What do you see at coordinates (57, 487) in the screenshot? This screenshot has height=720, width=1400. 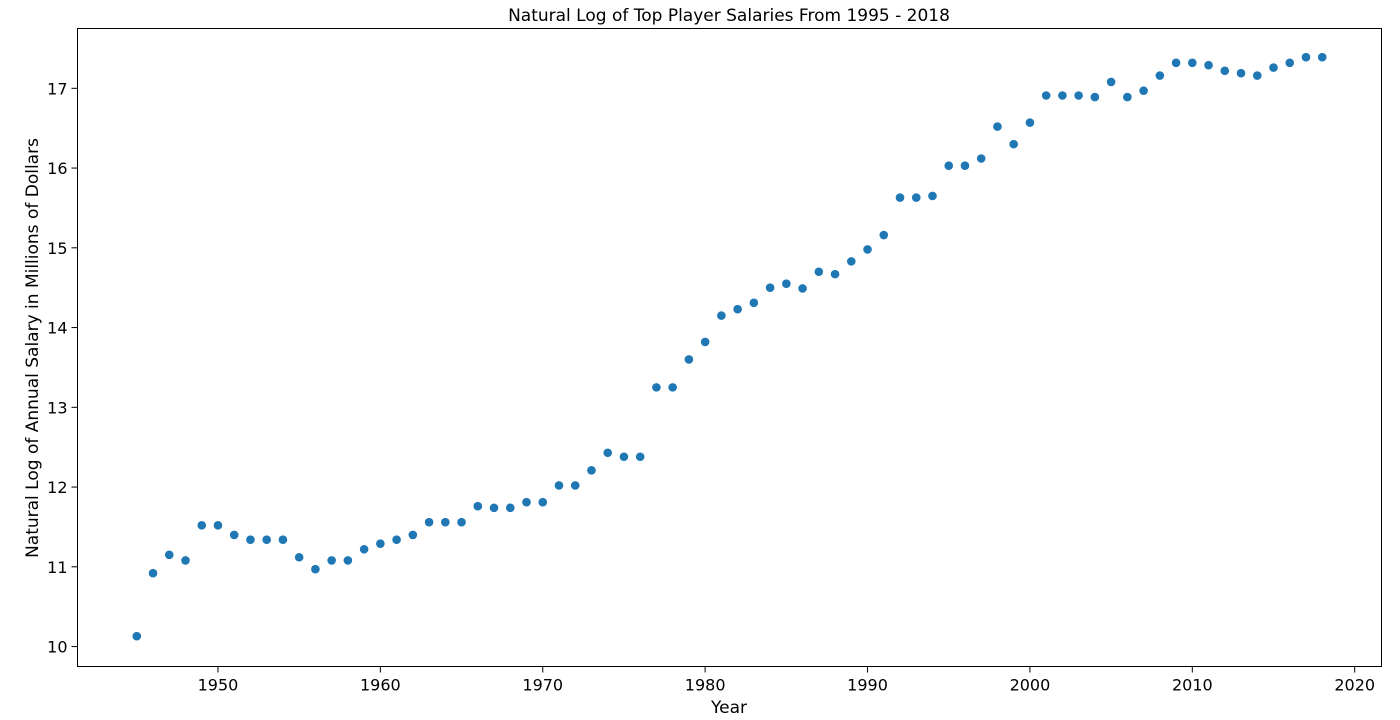 I see `y-tick-label: 12` at bounding box center [57, 487].